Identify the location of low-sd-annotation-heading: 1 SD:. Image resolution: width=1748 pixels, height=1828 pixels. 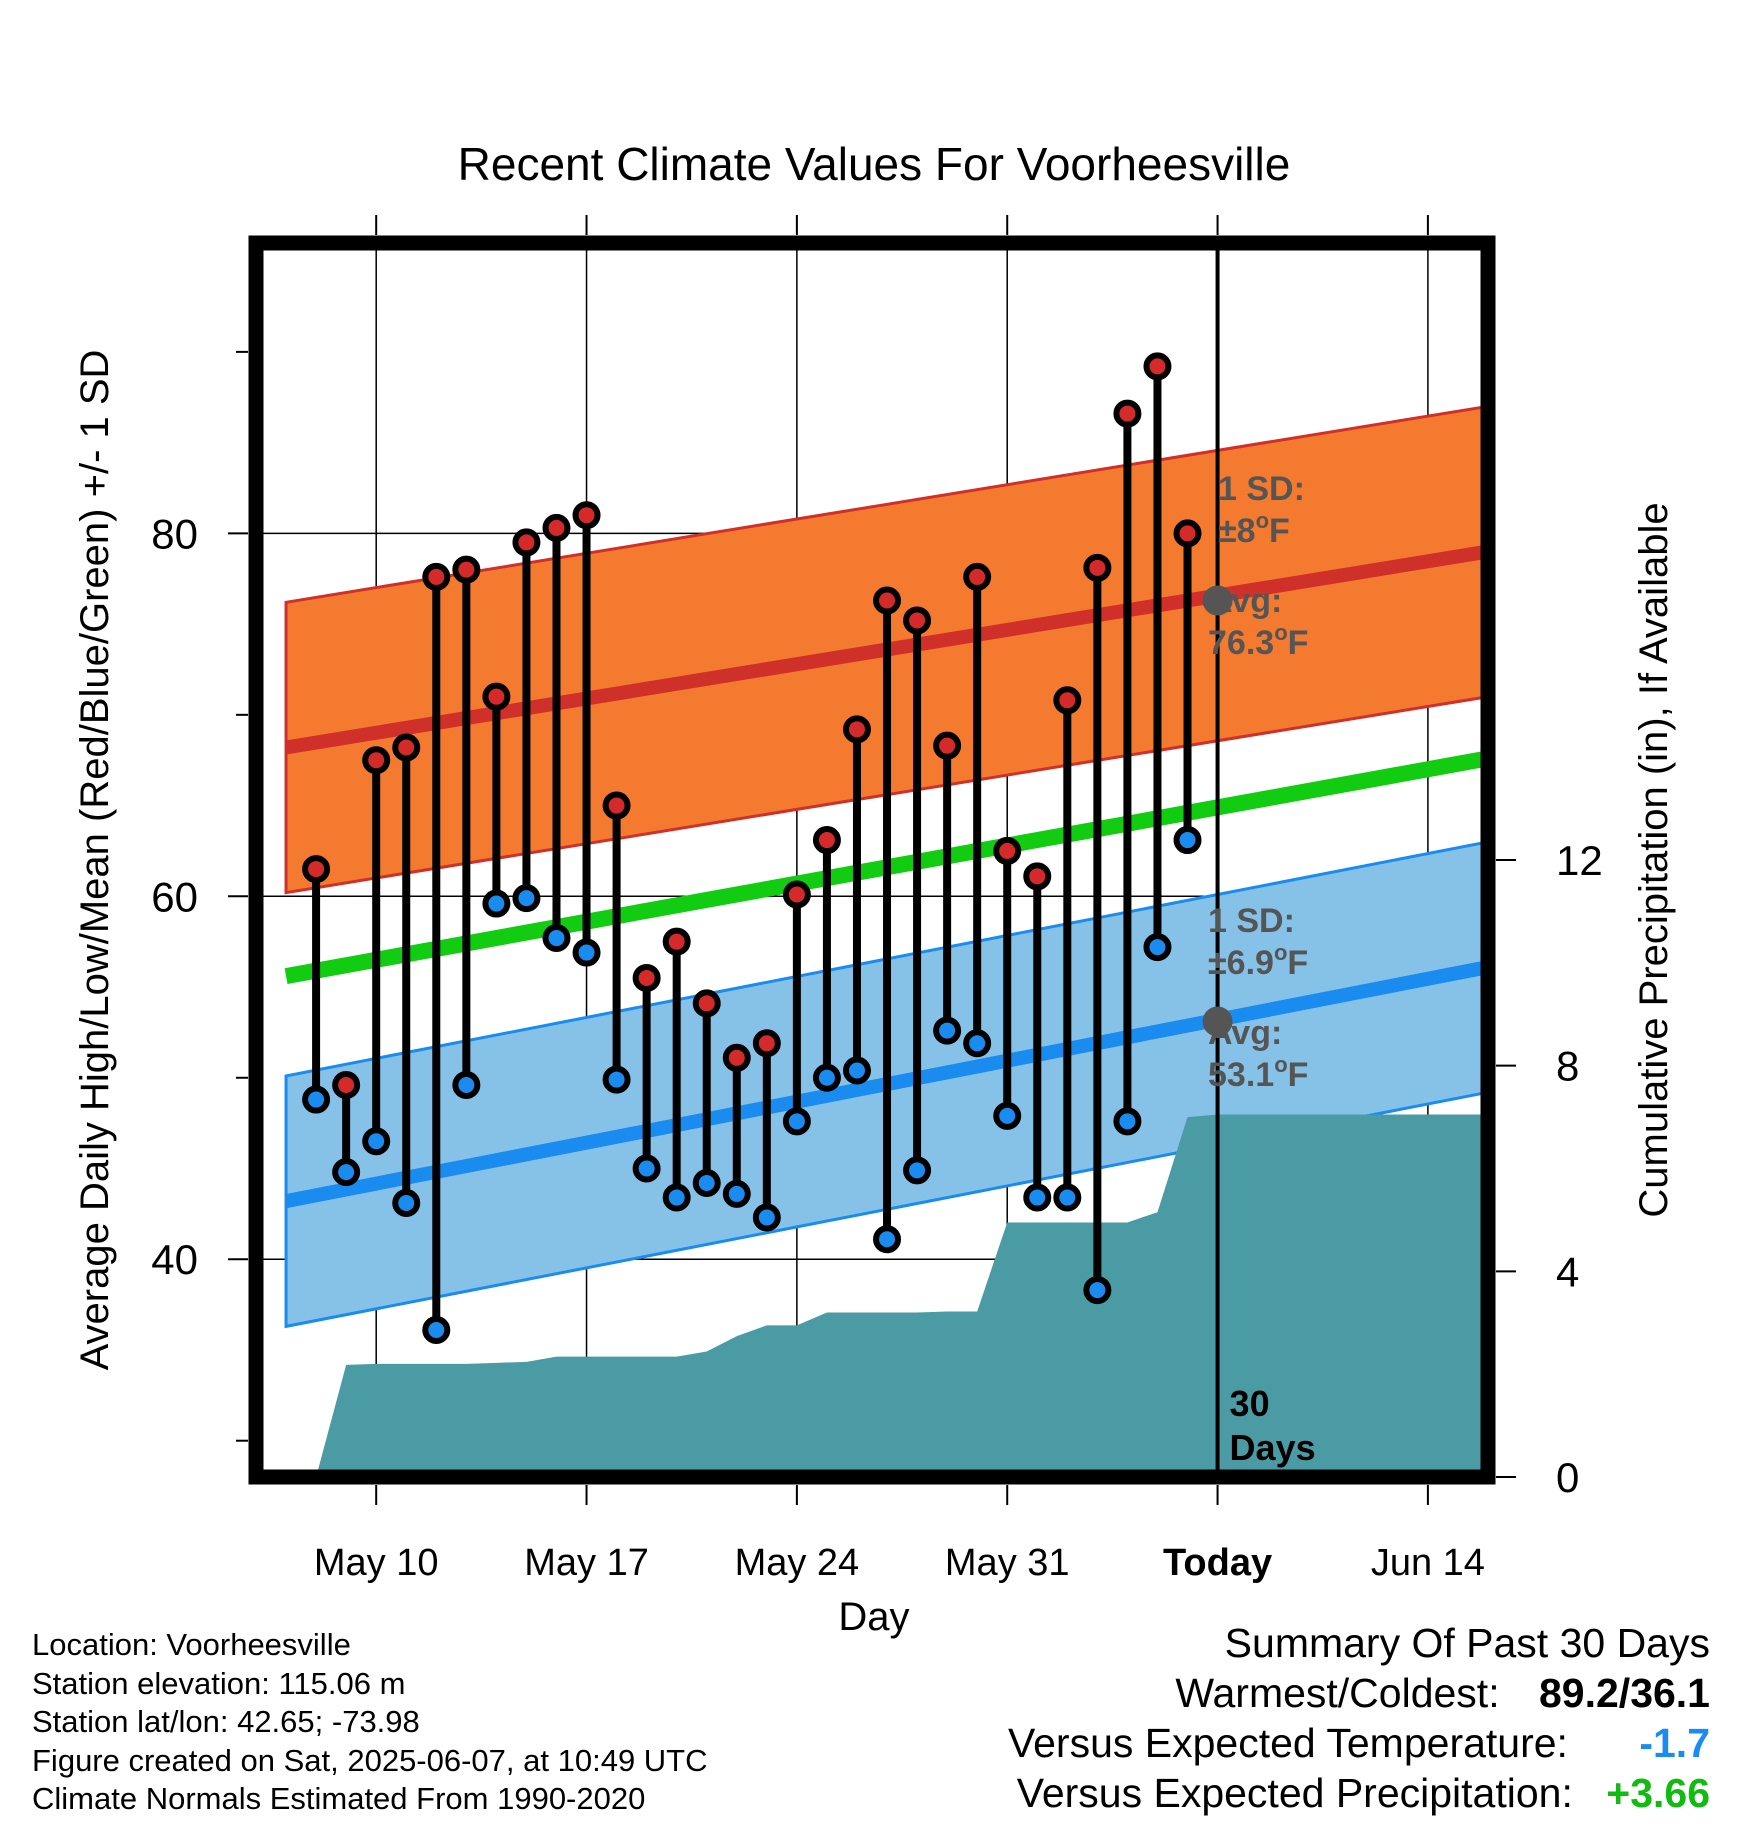
(1251, 921).